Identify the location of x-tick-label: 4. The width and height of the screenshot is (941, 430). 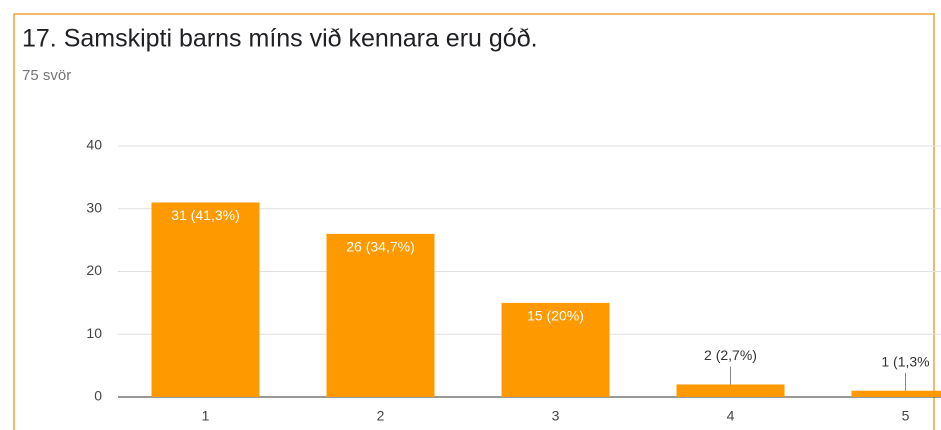
(731, 416).